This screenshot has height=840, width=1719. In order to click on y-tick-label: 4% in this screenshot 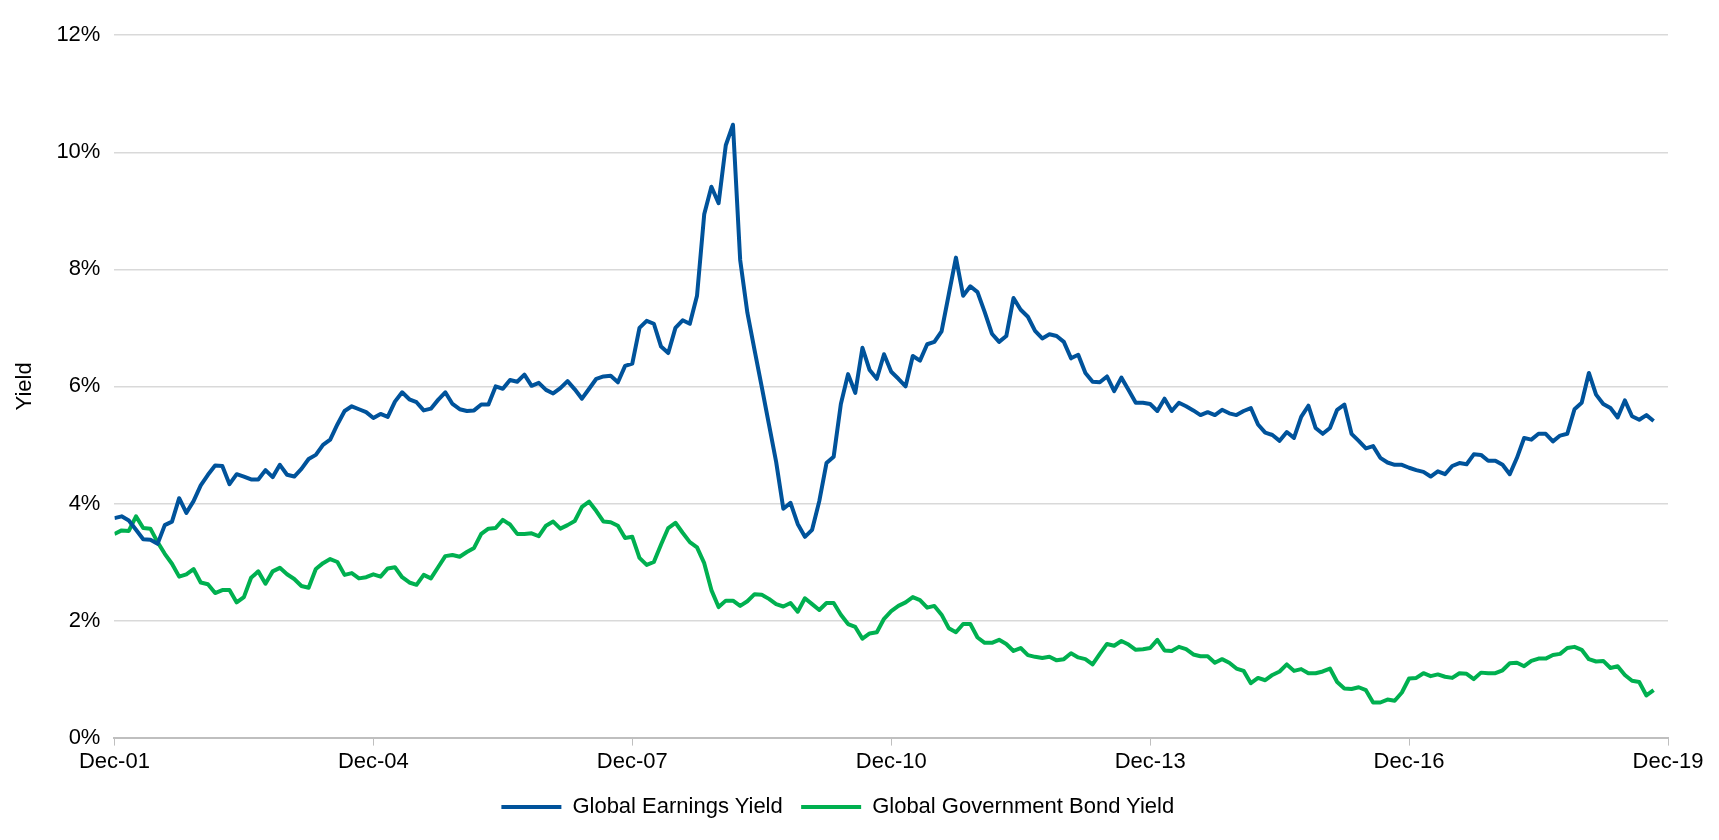, I will do `click(84, 502)`.